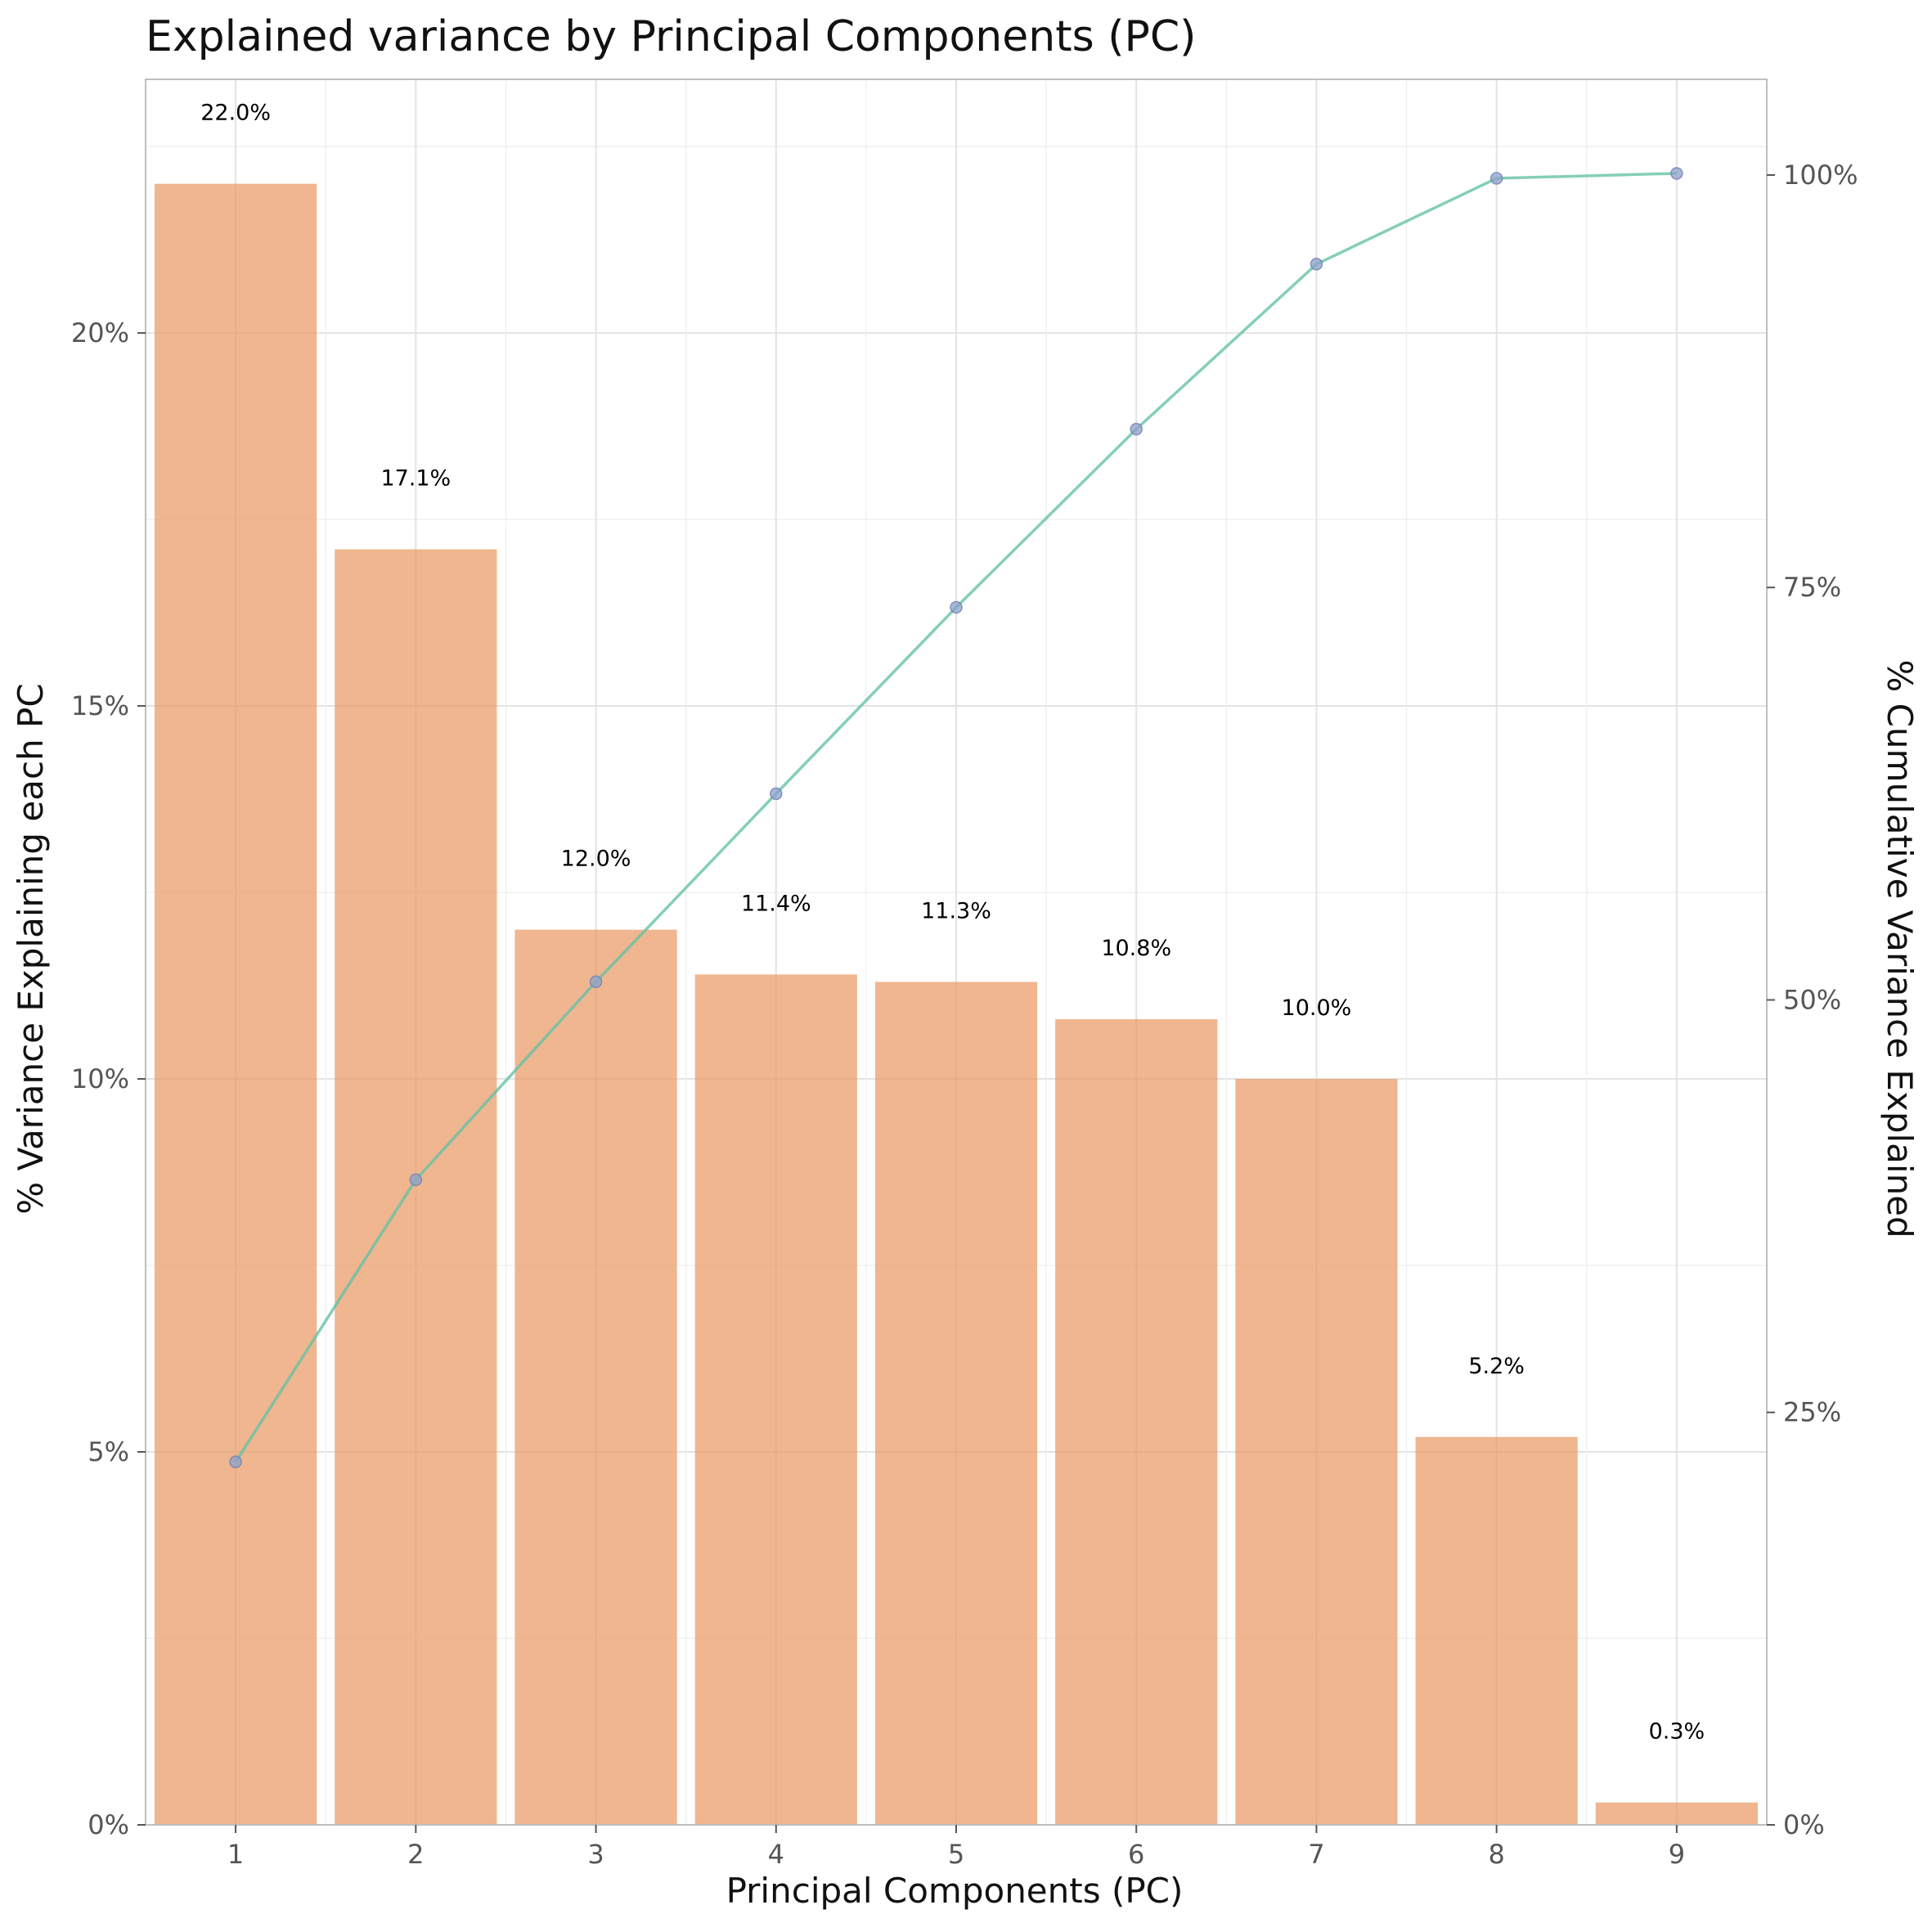 This screenshot has height=1932, width=1932. Describe the element at coordinates (956, 911) in the screenshot. I see `bar-value-label: 11.3%` at that location.